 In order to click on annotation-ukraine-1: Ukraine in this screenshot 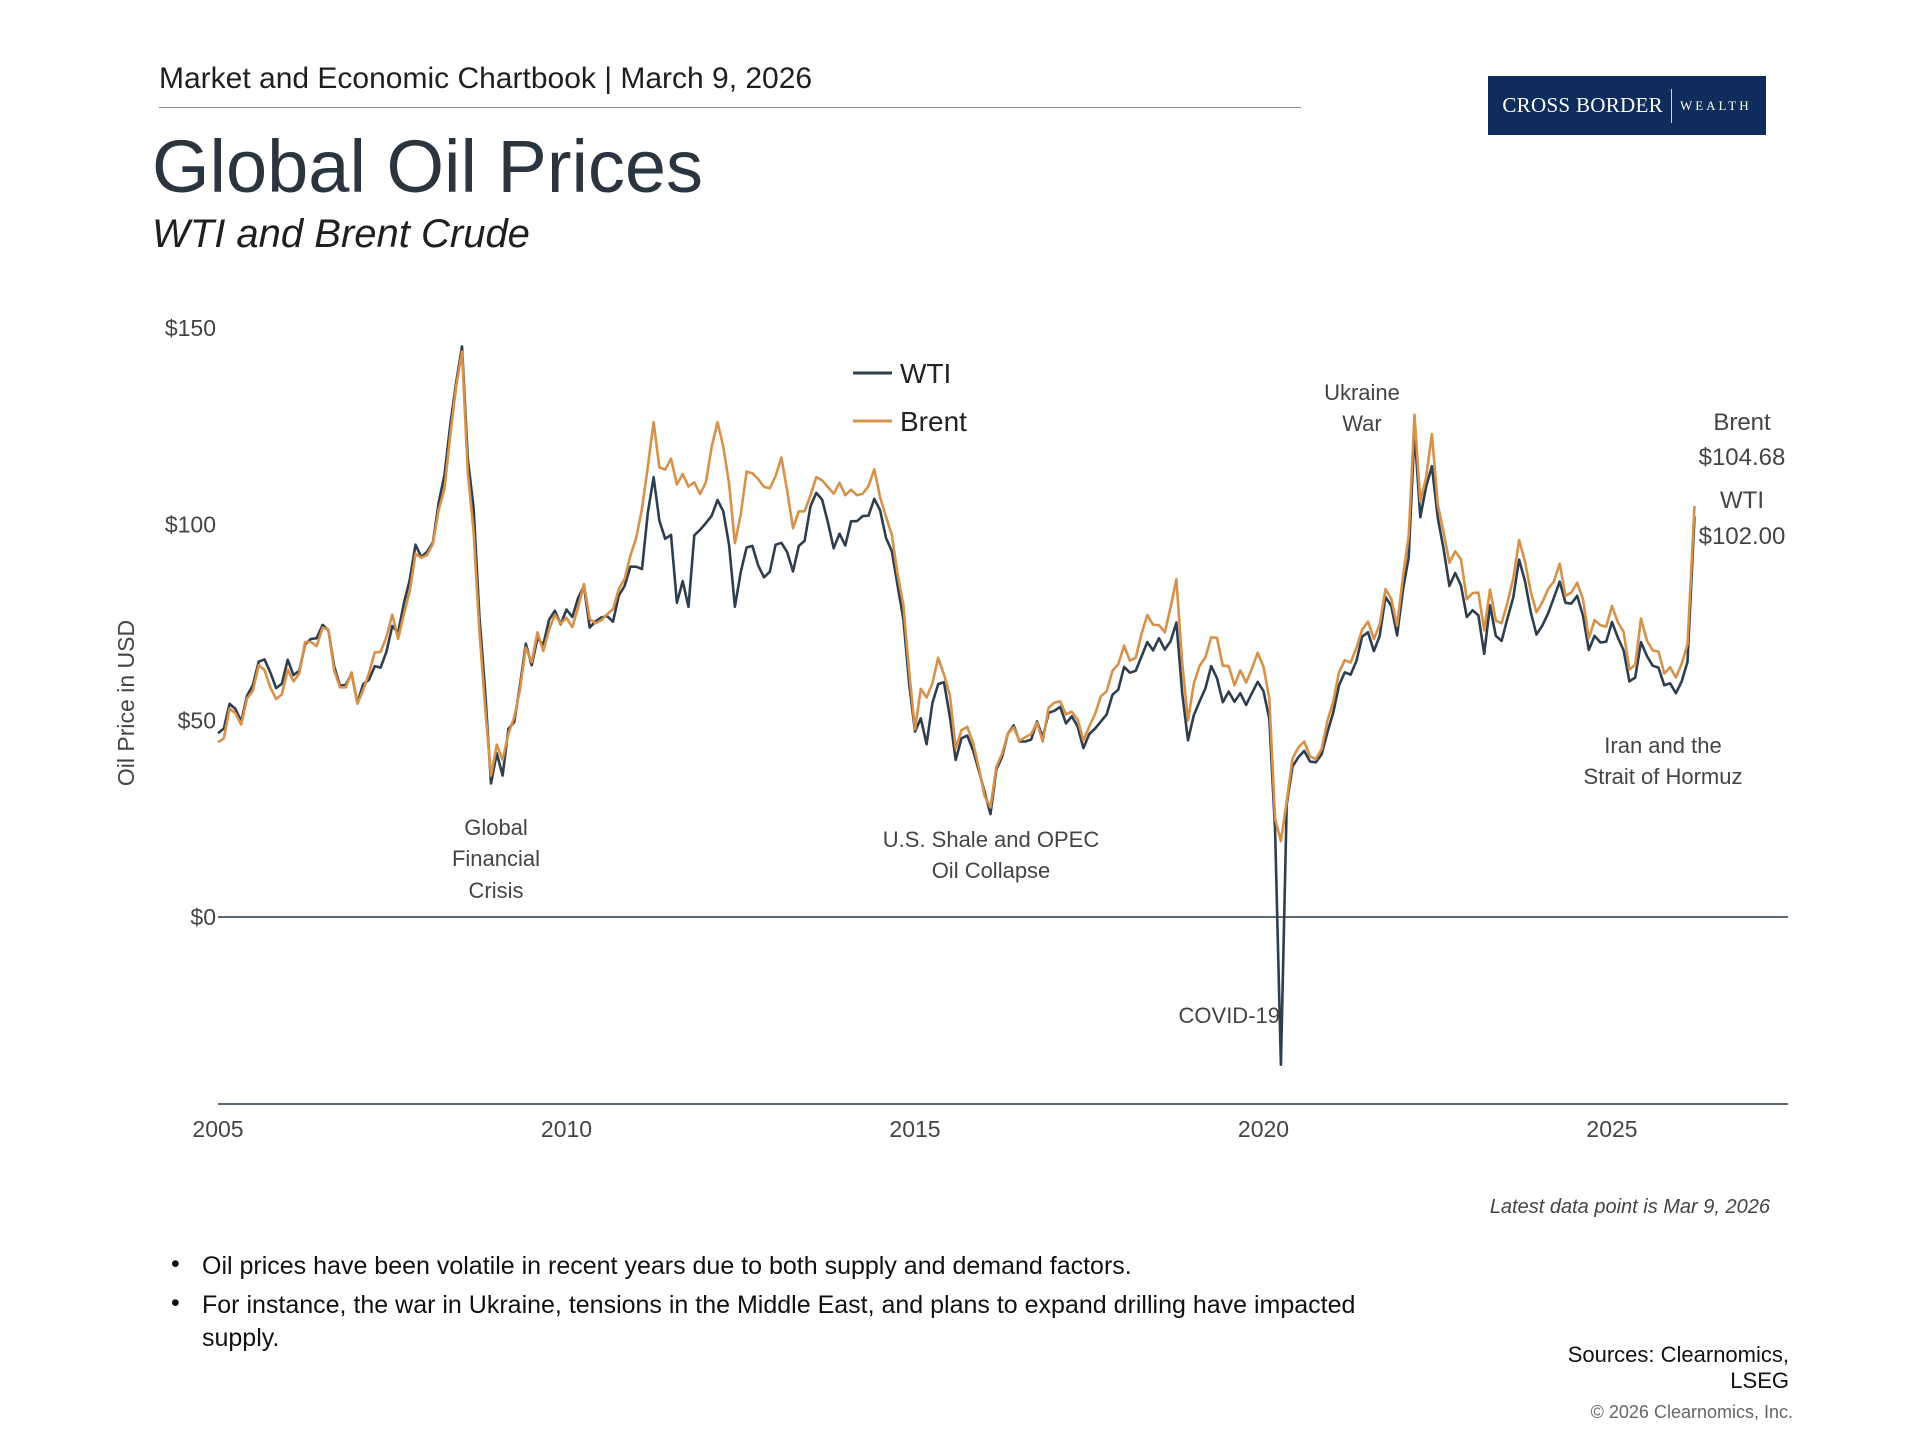, I will do `click(1362, 392)`.